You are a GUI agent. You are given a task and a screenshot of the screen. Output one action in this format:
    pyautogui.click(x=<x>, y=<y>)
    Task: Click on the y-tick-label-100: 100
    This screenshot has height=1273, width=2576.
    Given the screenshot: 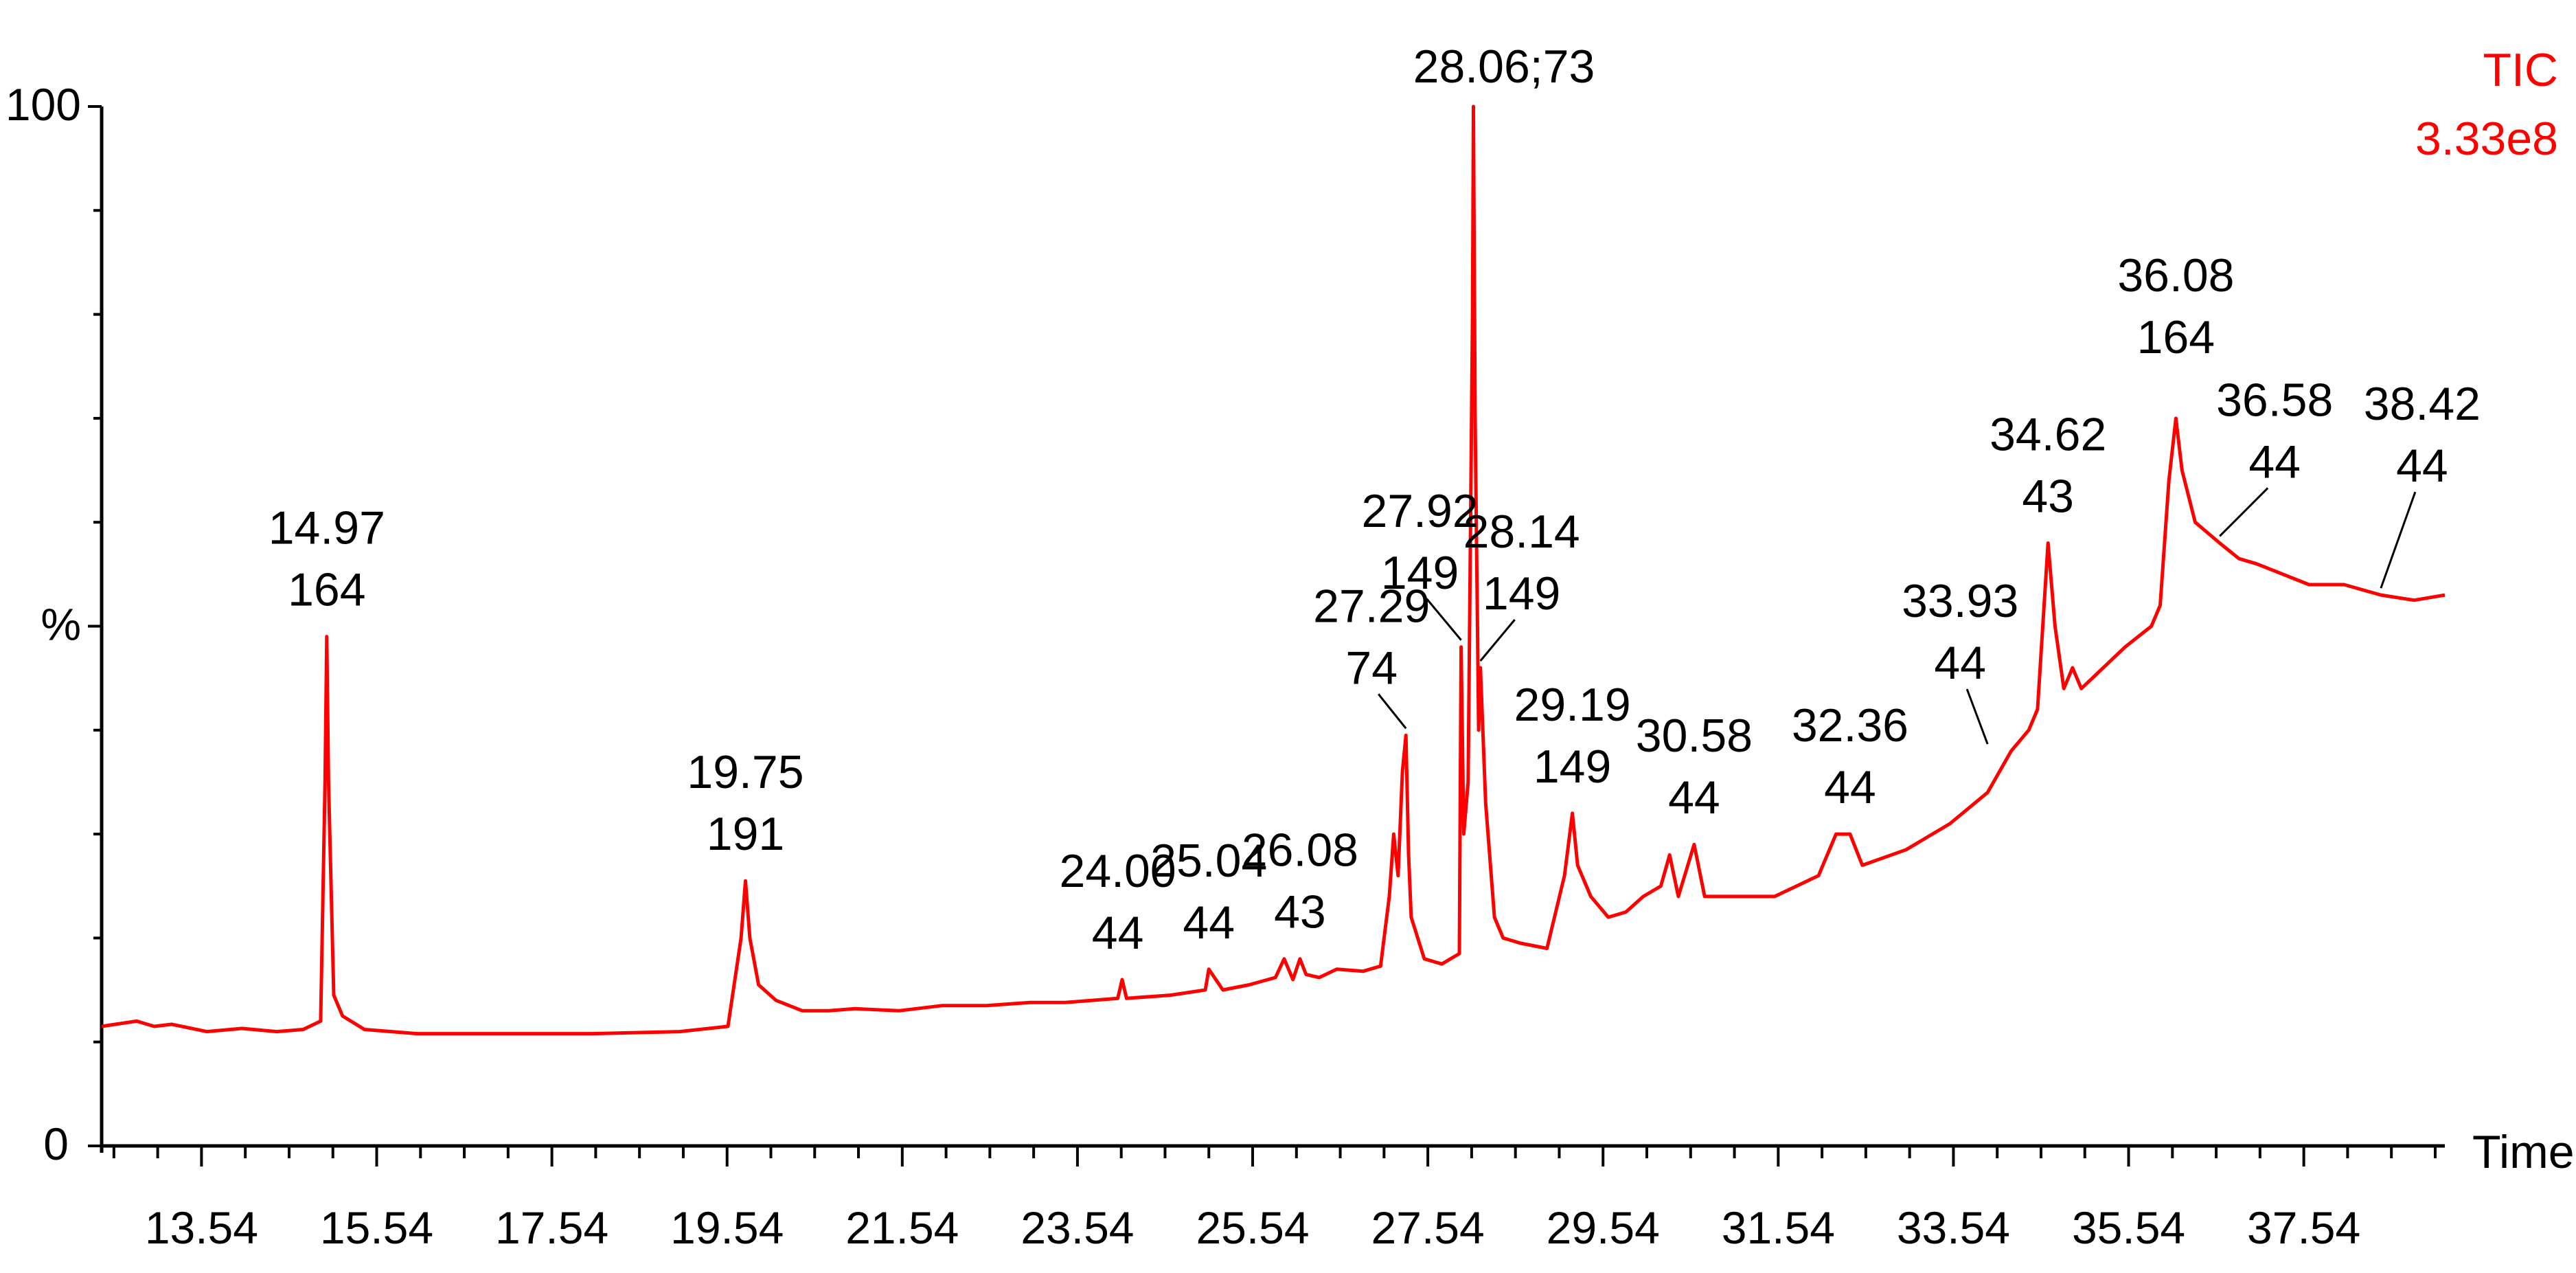 What is the action you would take?
    pyautogui.click(x=43, y=104)
    